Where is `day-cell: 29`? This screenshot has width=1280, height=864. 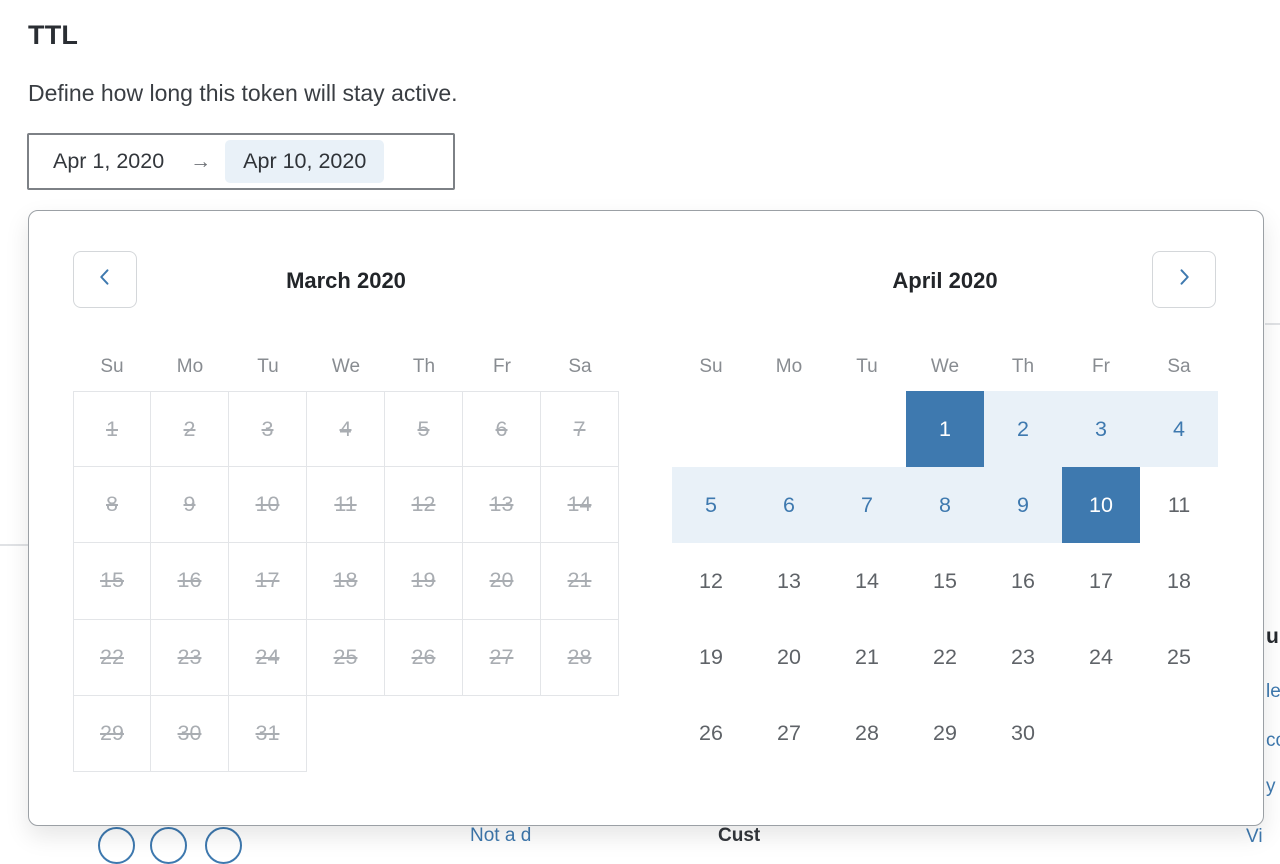
day-cell: 29 is located at coordinates (945, 733).